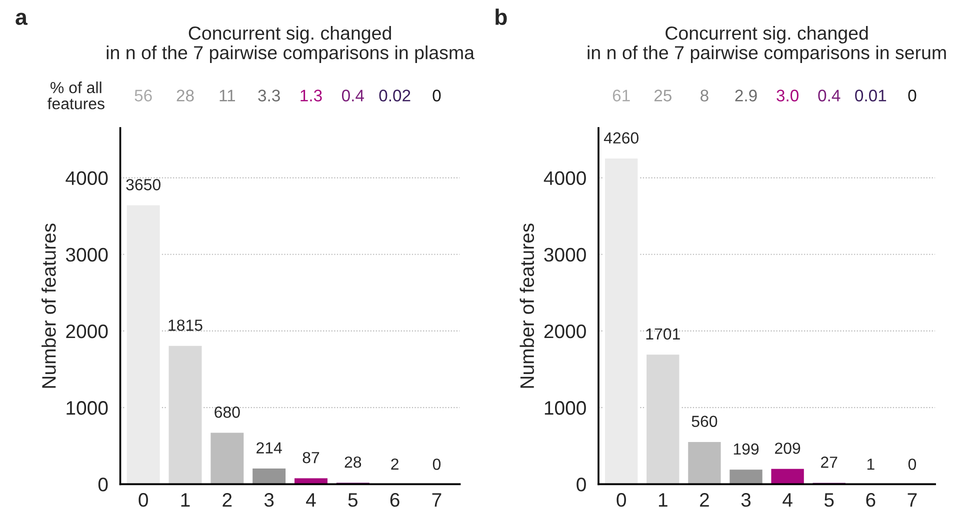 Image resolution: width=970 pixels, height=514 pixels. What do you see at coordinates (185, 96) in the screenshot?
I see `text: 28` at bounding box center [185, 96].